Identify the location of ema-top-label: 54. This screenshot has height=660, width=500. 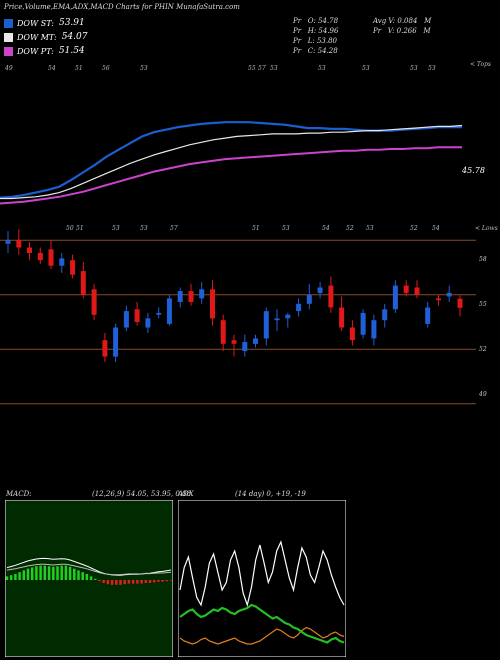
(52, 68).